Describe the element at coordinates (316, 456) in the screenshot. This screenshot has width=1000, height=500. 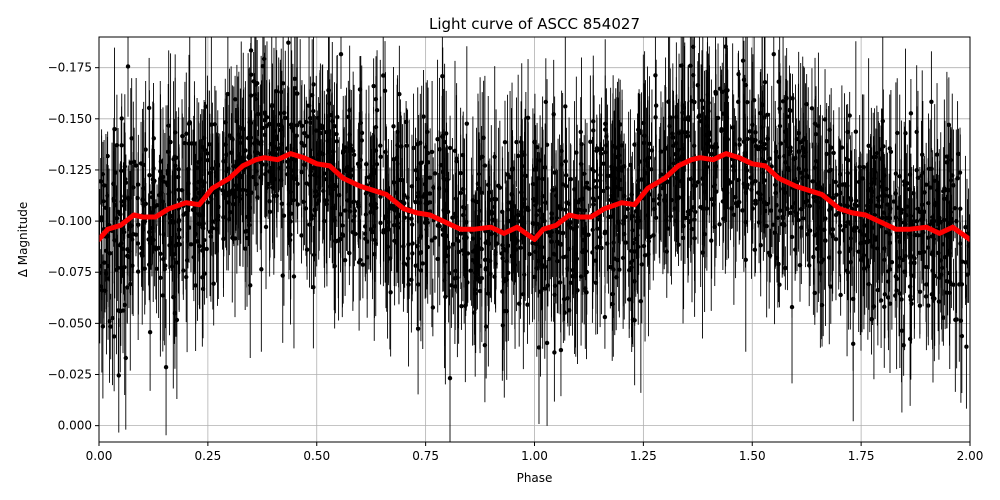
I see `x-tick-label: 0.50` at that location.